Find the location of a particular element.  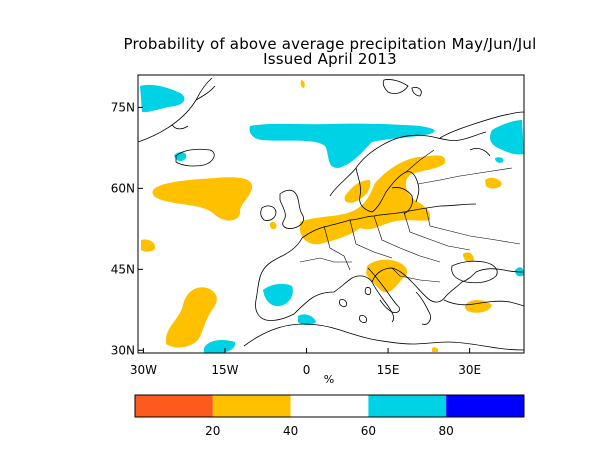

coast-baltic is located at coordinates (402, 201).